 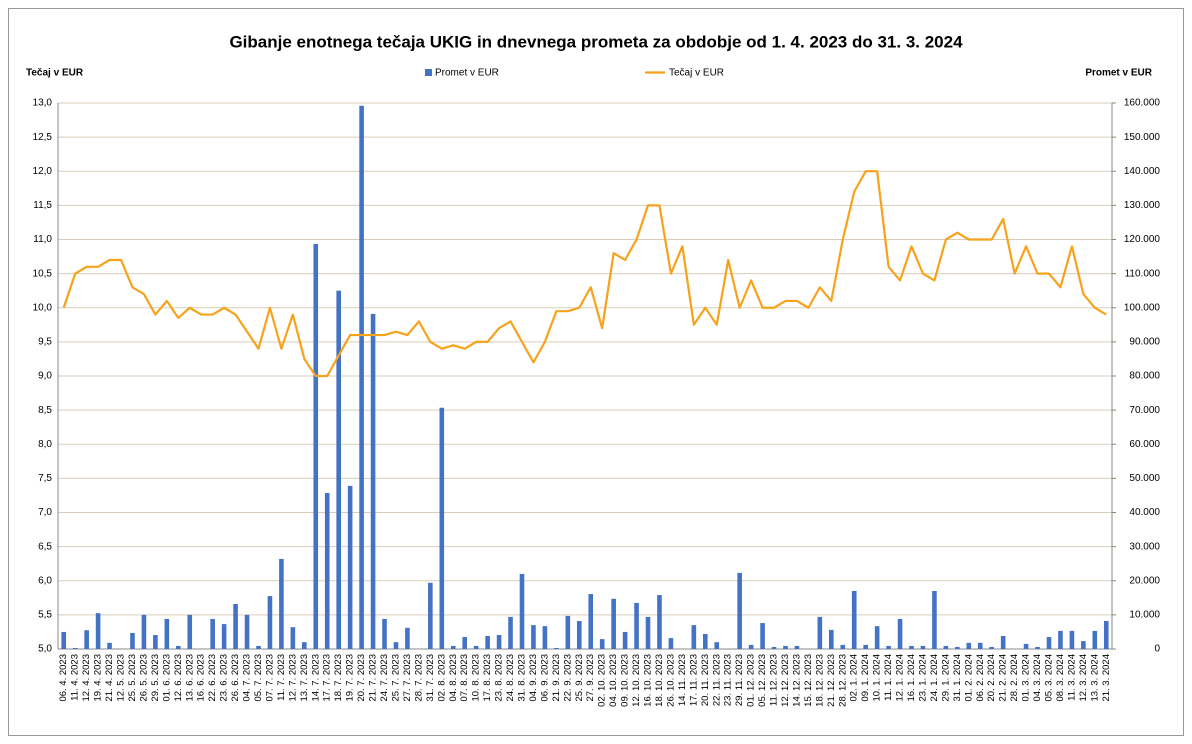 What do you see at coordinates (911, 678) in the screenshot?
I see `x-tick-label: 16. 1. 2024` at bounding box center [911, 678].